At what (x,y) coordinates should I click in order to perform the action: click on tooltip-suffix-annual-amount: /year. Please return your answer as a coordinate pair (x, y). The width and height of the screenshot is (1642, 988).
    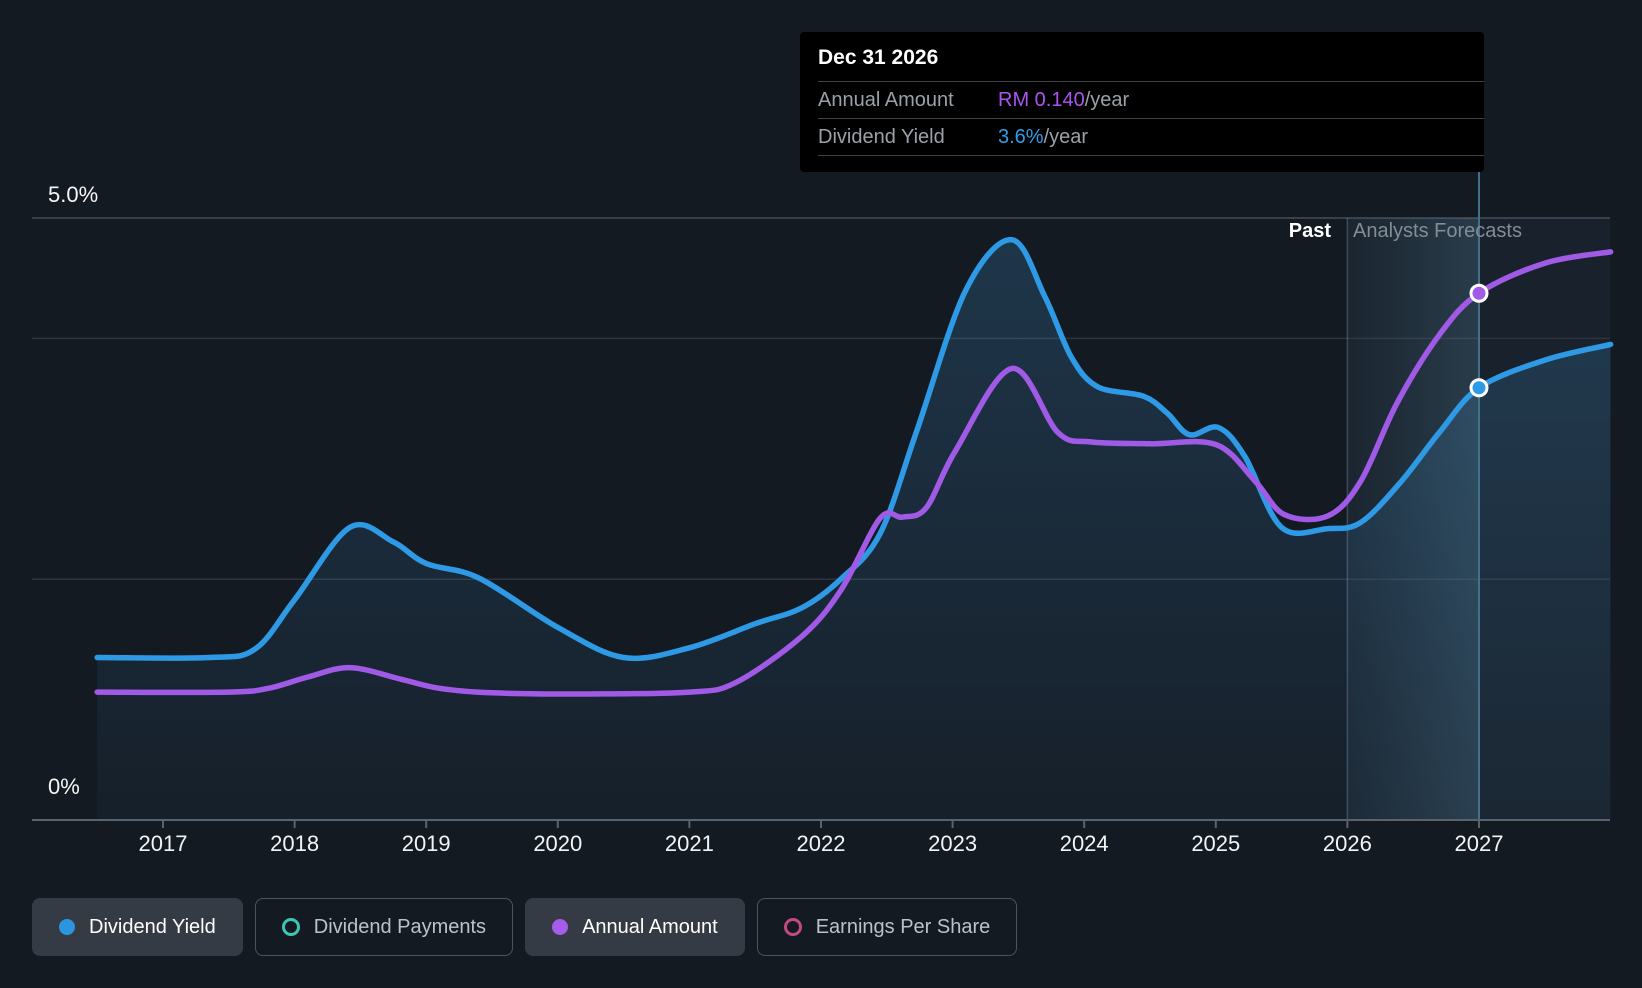
    Looking at the image, I should click on (1107, 99).